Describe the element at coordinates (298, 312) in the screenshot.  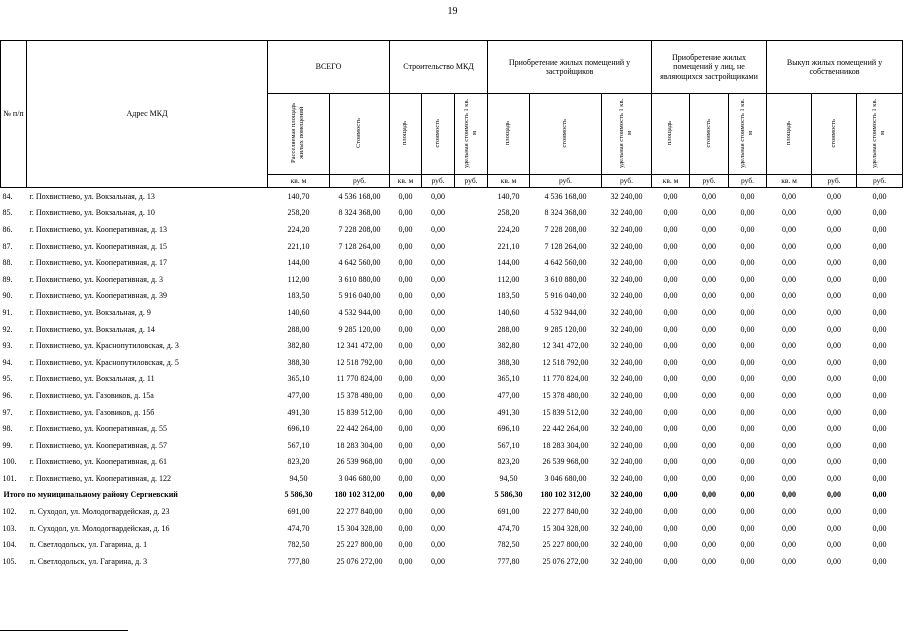
I see `value-cell: 140,60` at that location.